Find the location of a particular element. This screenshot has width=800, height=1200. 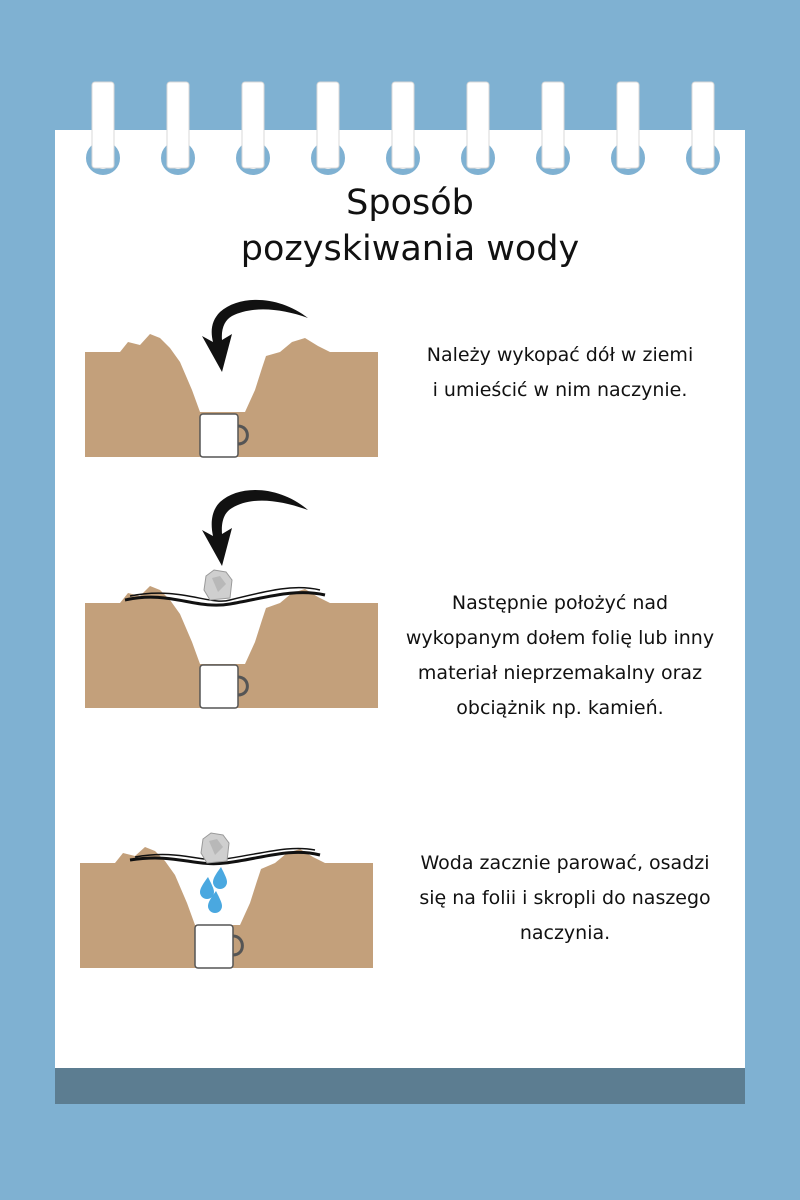

notebook-footer-bar is located at coordinates (400, 1086).